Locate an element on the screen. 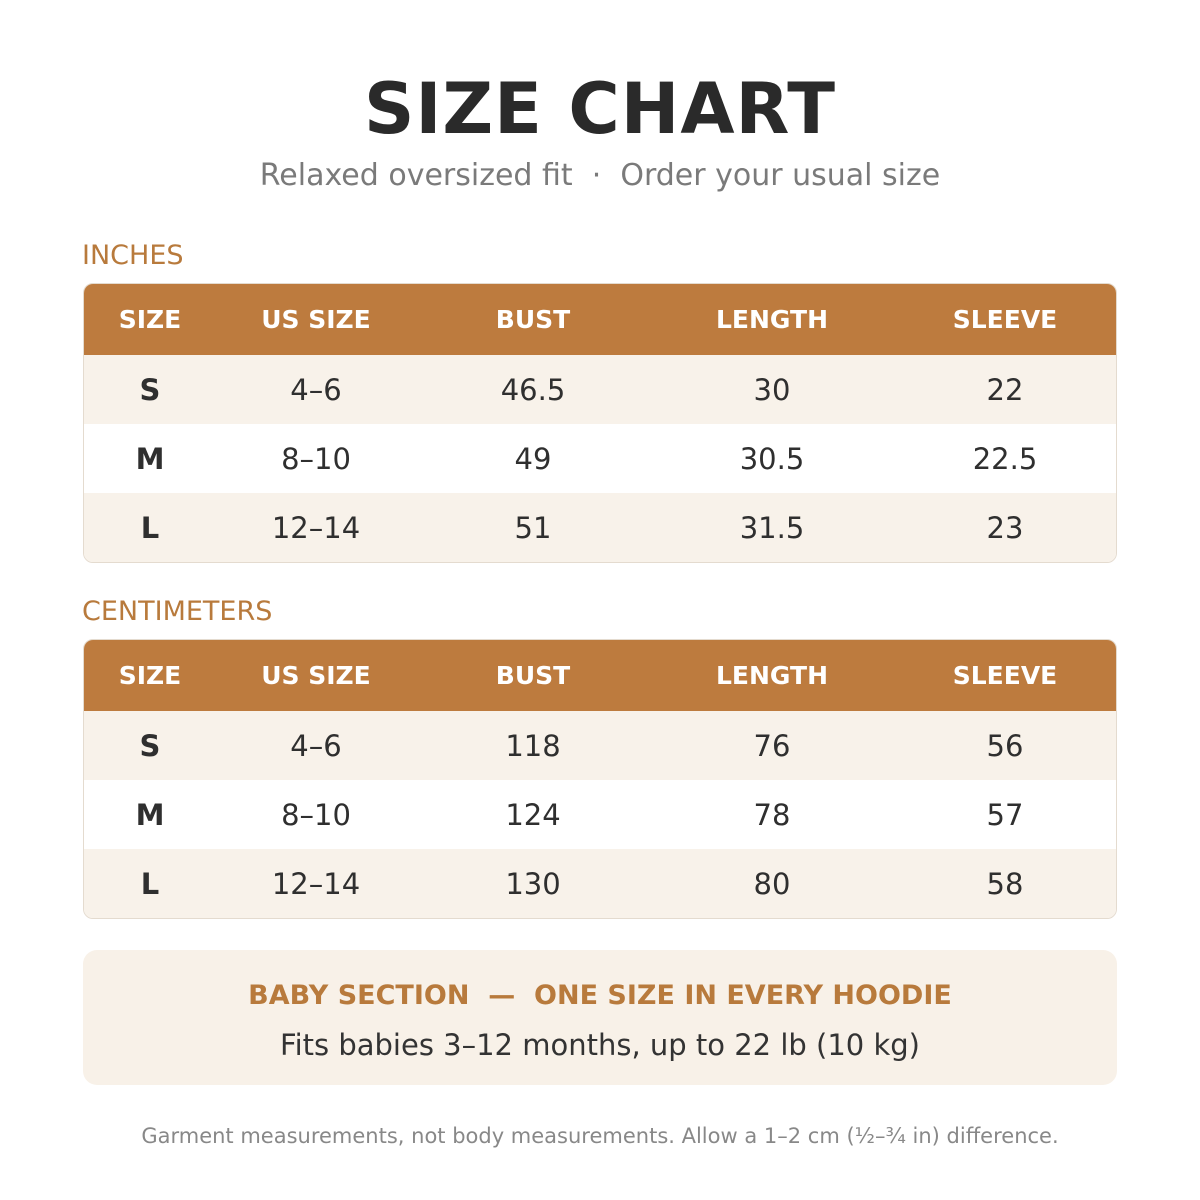  value-cell: 51 is located at coordinates (533, 527).